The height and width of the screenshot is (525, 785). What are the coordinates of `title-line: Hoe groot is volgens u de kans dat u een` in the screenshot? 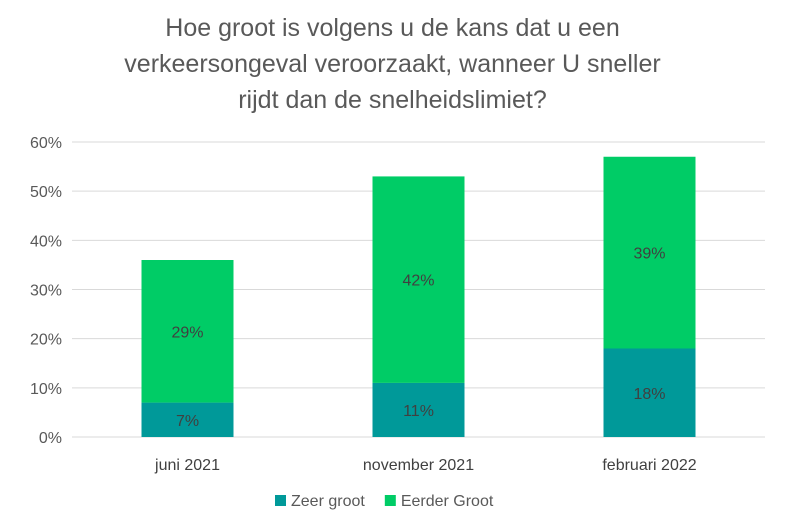 It's located at (392, 28).